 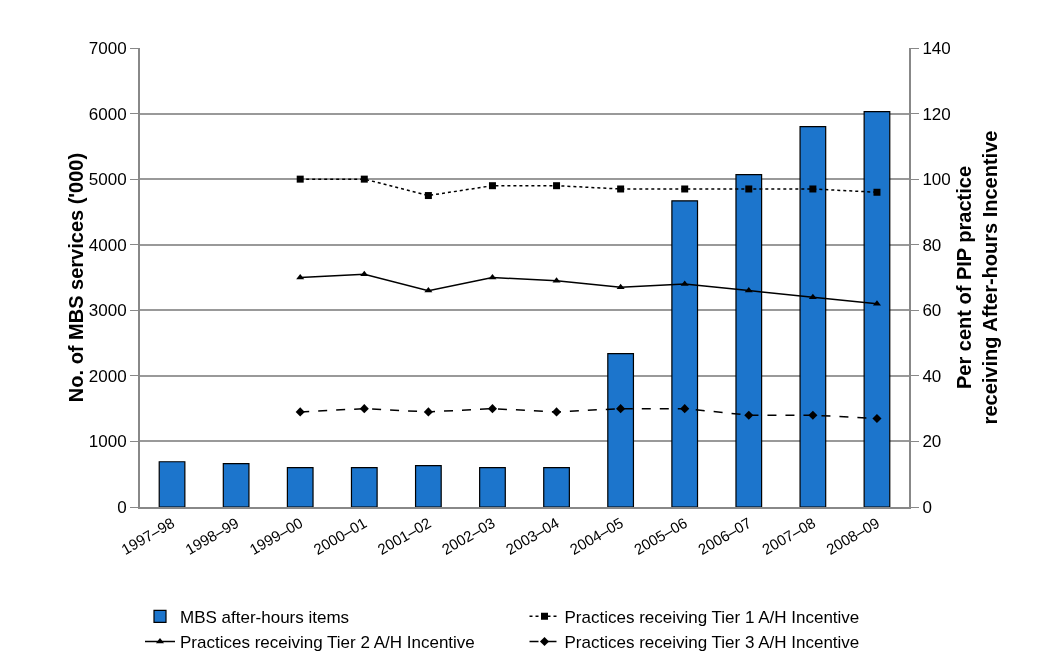 I want to click on y2-tick-label: 80, so click(x=932, y=245).